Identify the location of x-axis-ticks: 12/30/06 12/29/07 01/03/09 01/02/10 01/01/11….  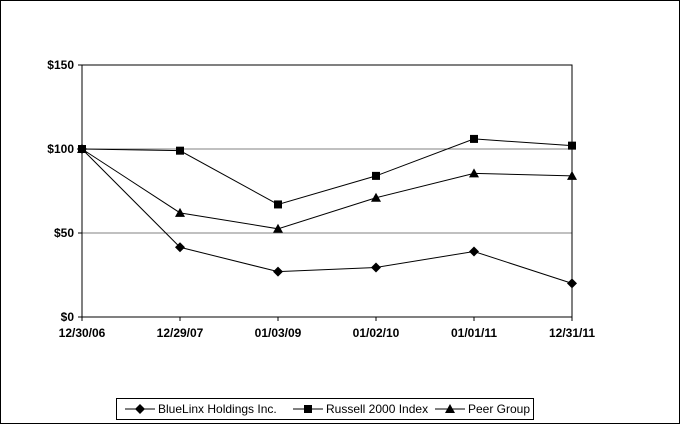
(327, 328).